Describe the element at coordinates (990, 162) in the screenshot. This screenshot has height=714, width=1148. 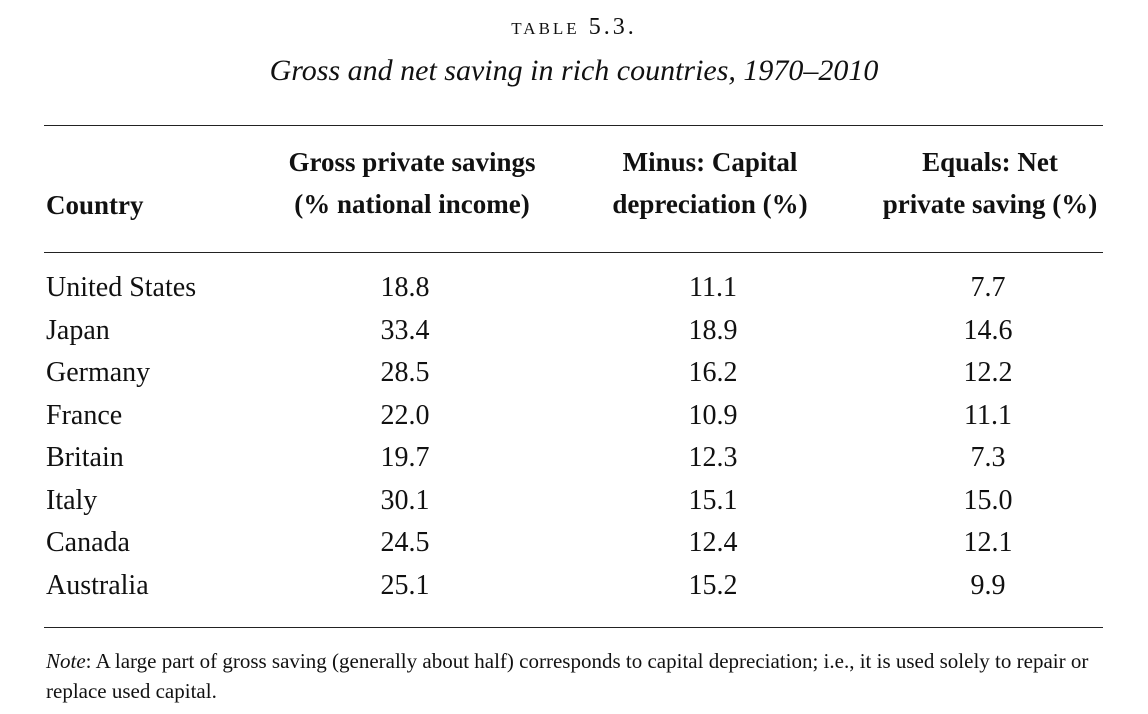
I see `header-net-line1: Equals: Net` at that location.